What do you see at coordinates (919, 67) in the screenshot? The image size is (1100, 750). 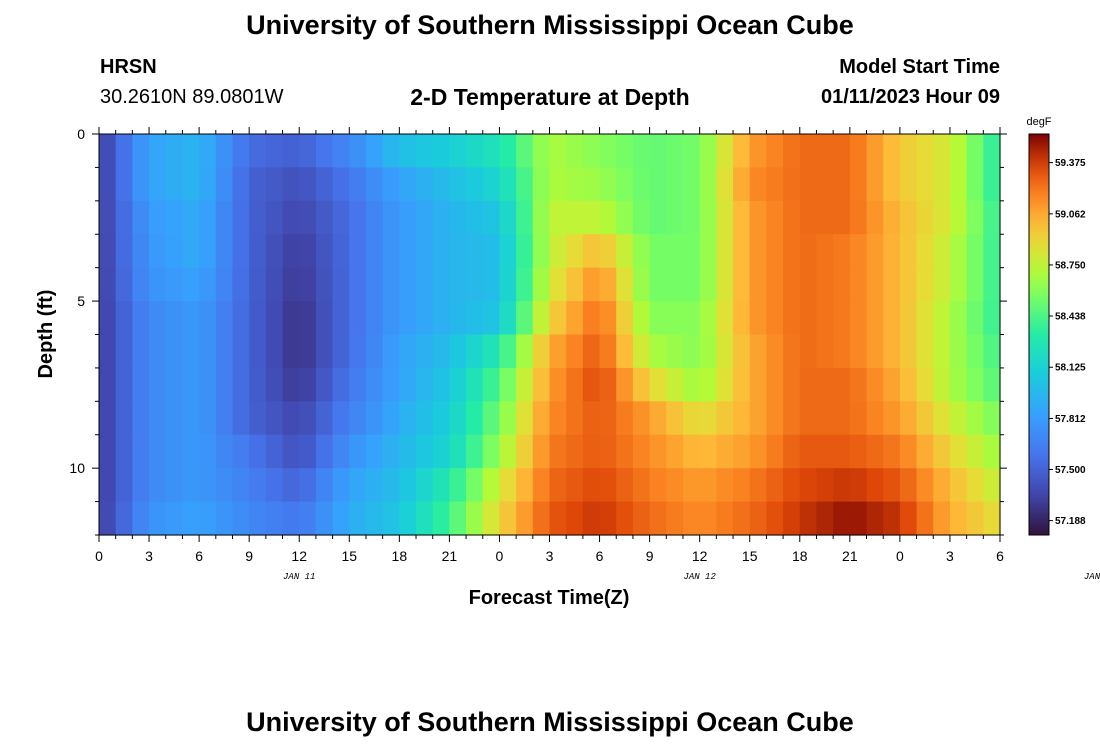 I see `model-start-label: Model Start Time` at bounding box center [919, 67].